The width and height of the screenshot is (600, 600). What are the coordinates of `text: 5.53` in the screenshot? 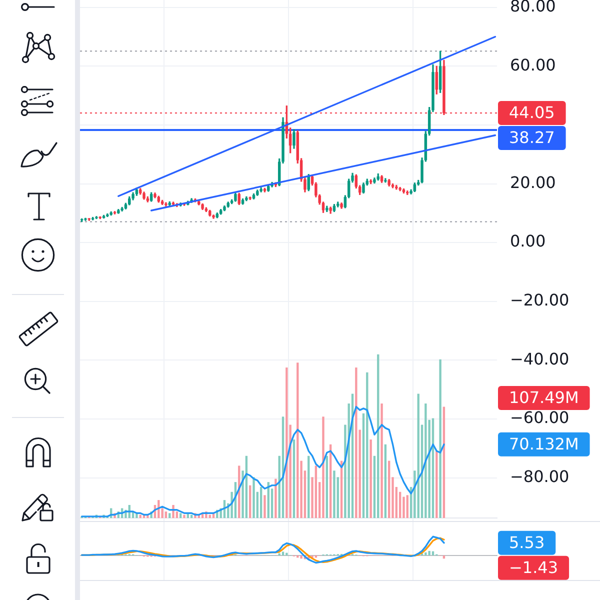 It's located at (527, 542).